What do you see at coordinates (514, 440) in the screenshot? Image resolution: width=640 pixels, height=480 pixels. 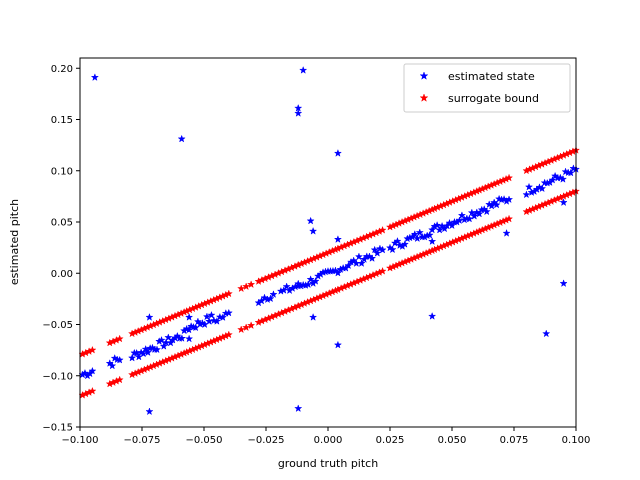 I see `x-tick-label: 0.075` at bounding box center [514, 440].